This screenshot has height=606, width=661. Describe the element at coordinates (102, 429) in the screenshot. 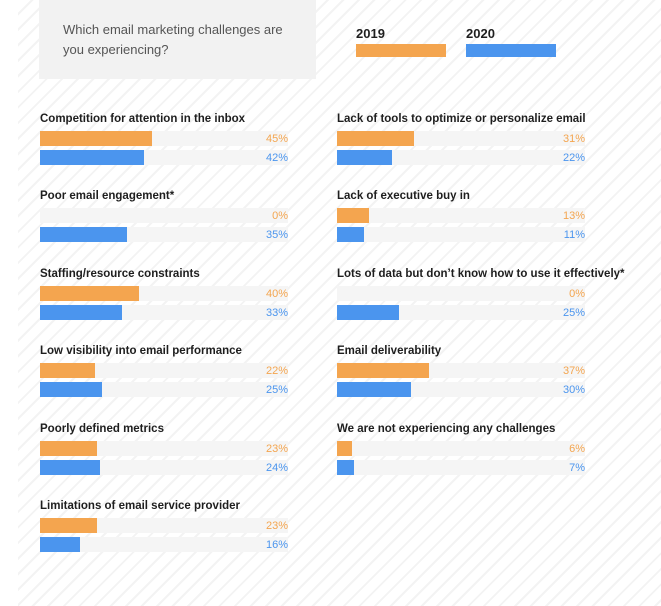

I see `challenge-label: Poorly defined metrics` at that location.